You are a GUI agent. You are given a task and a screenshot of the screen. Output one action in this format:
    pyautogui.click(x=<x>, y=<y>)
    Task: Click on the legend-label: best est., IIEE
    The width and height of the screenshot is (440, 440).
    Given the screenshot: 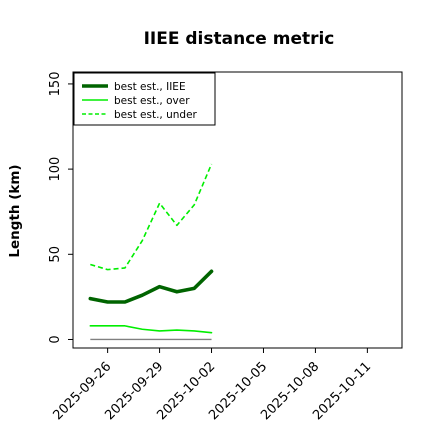 What is the action you would take?
    pyautogui.click(x=150, y=87)
    